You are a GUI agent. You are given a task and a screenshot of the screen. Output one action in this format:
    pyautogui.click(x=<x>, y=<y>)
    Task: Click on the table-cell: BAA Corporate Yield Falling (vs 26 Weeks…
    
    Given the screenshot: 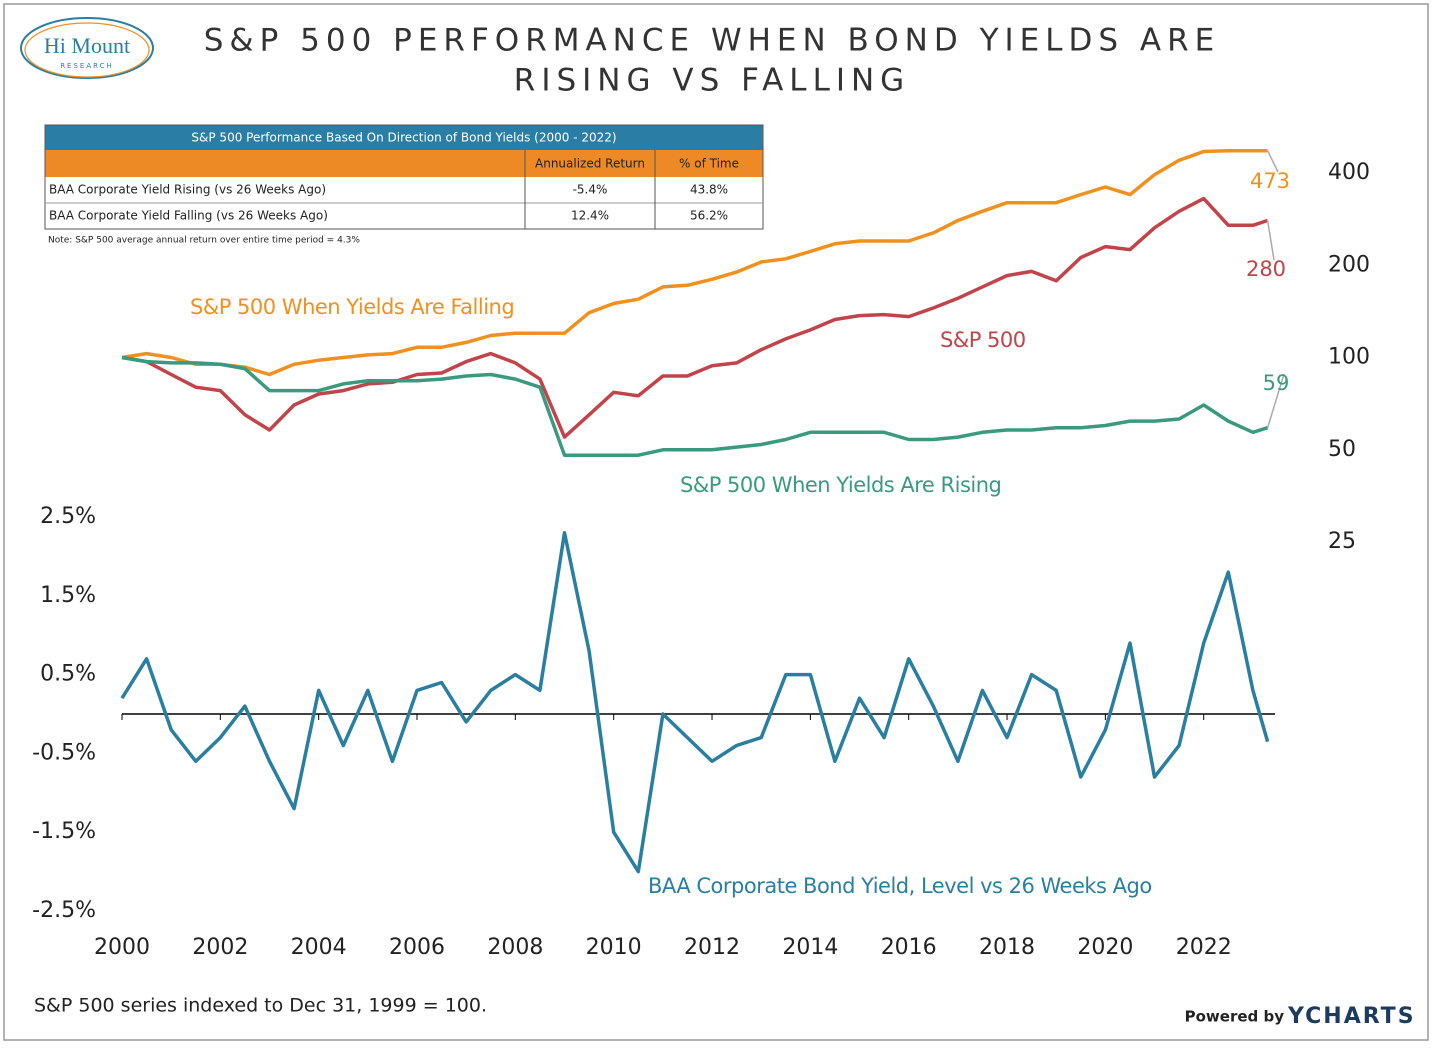 What is the action you would take?
    pyautogui.click(x=188, y=216)
    